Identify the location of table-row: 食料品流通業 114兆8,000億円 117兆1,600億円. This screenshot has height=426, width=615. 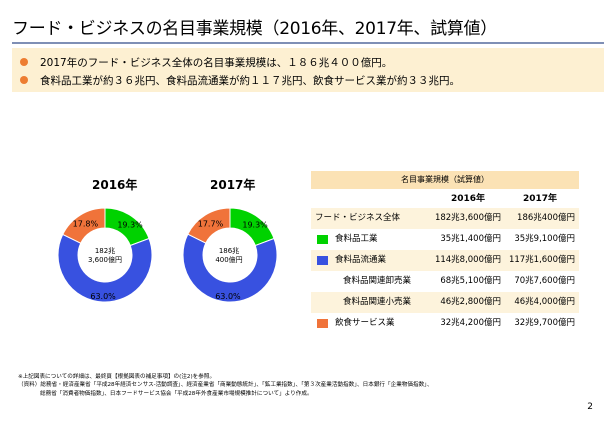
(445, 260).